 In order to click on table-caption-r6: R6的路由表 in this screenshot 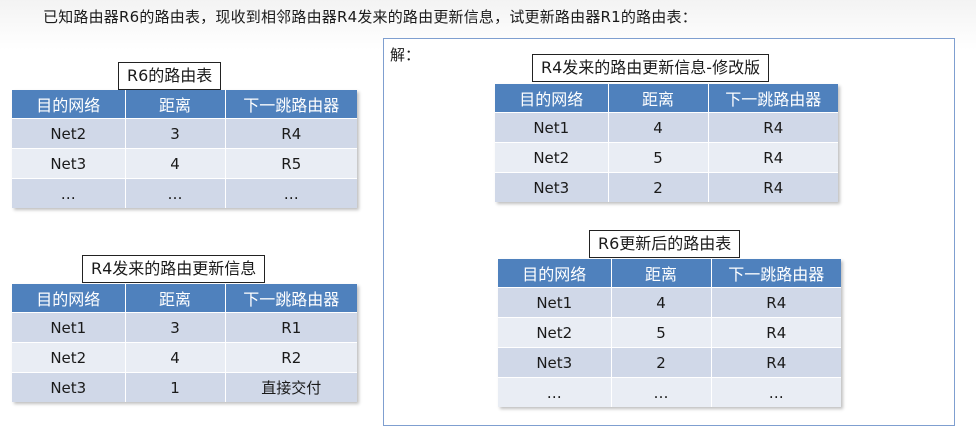, I will do `click(170, 76)`.